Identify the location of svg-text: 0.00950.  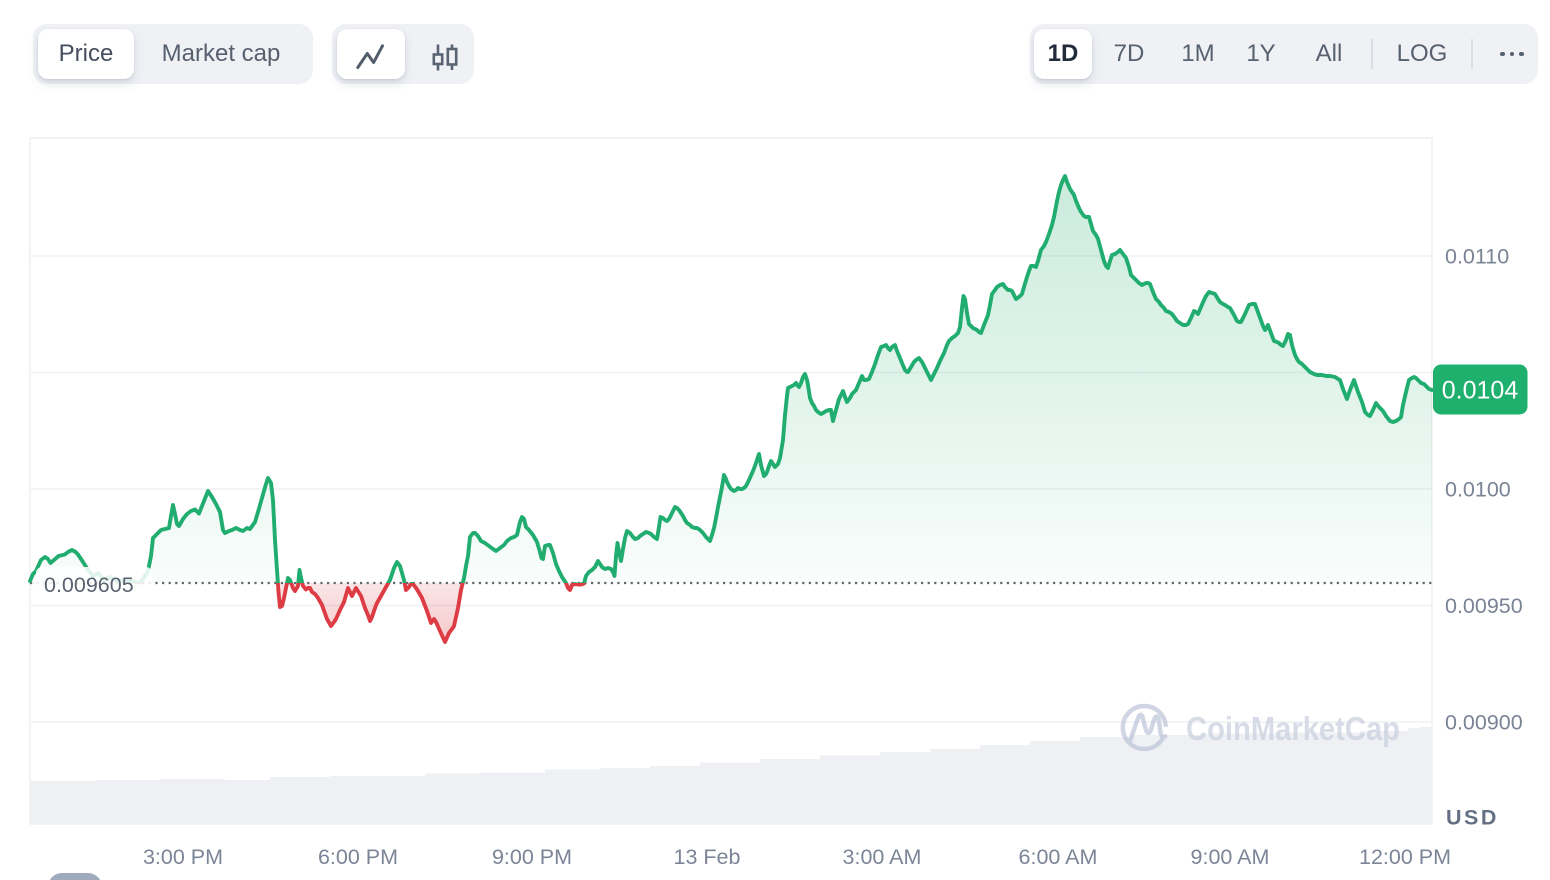
(1484, 606).